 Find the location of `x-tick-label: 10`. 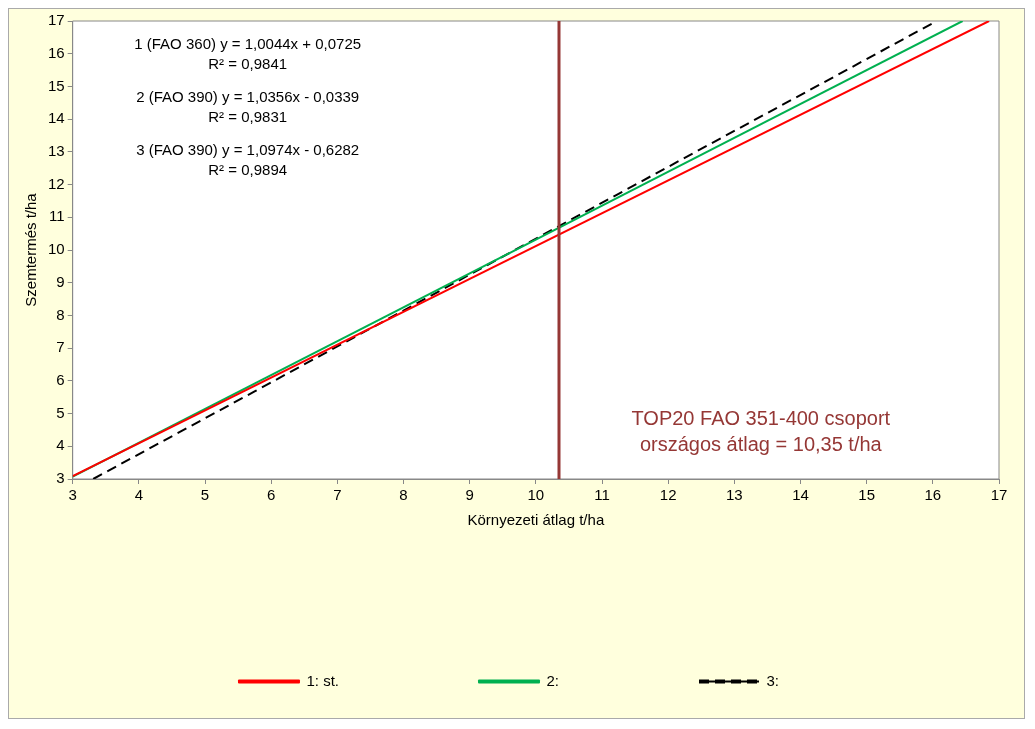

x-tick-label: 10 is located at coordinates (536, 495).